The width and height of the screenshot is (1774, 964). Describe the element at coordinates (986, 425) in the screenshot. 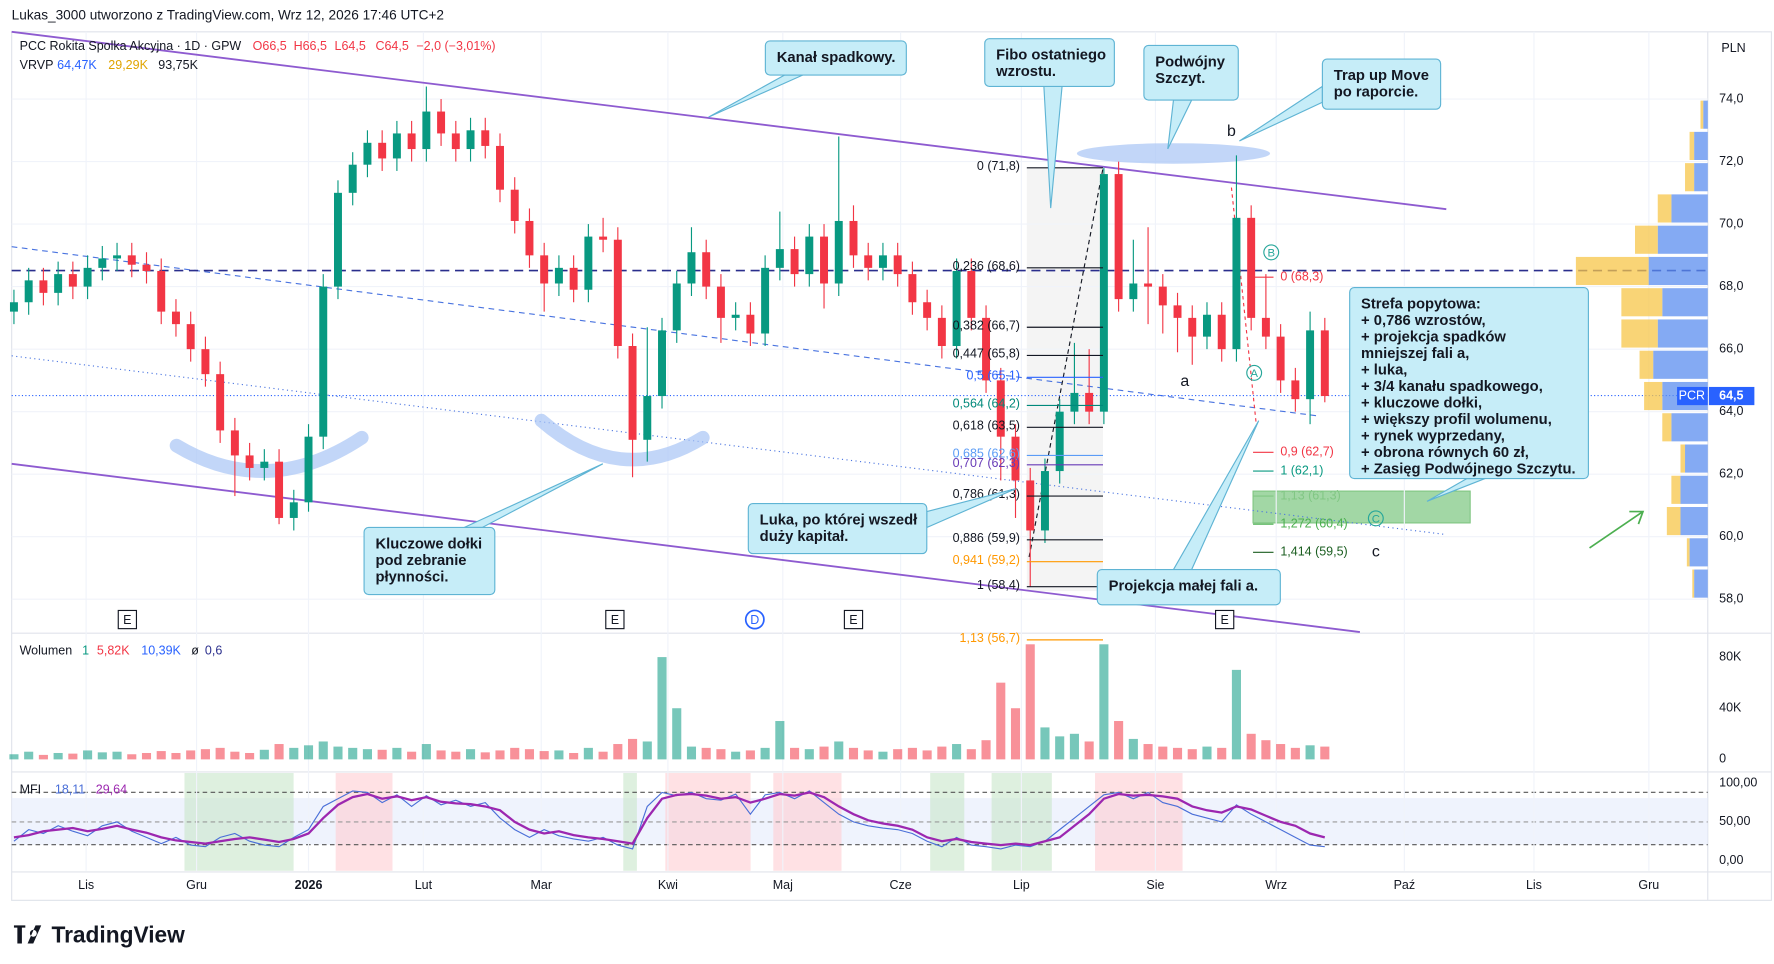

I see `fib-label: 0,618 (63,5)` at that location.